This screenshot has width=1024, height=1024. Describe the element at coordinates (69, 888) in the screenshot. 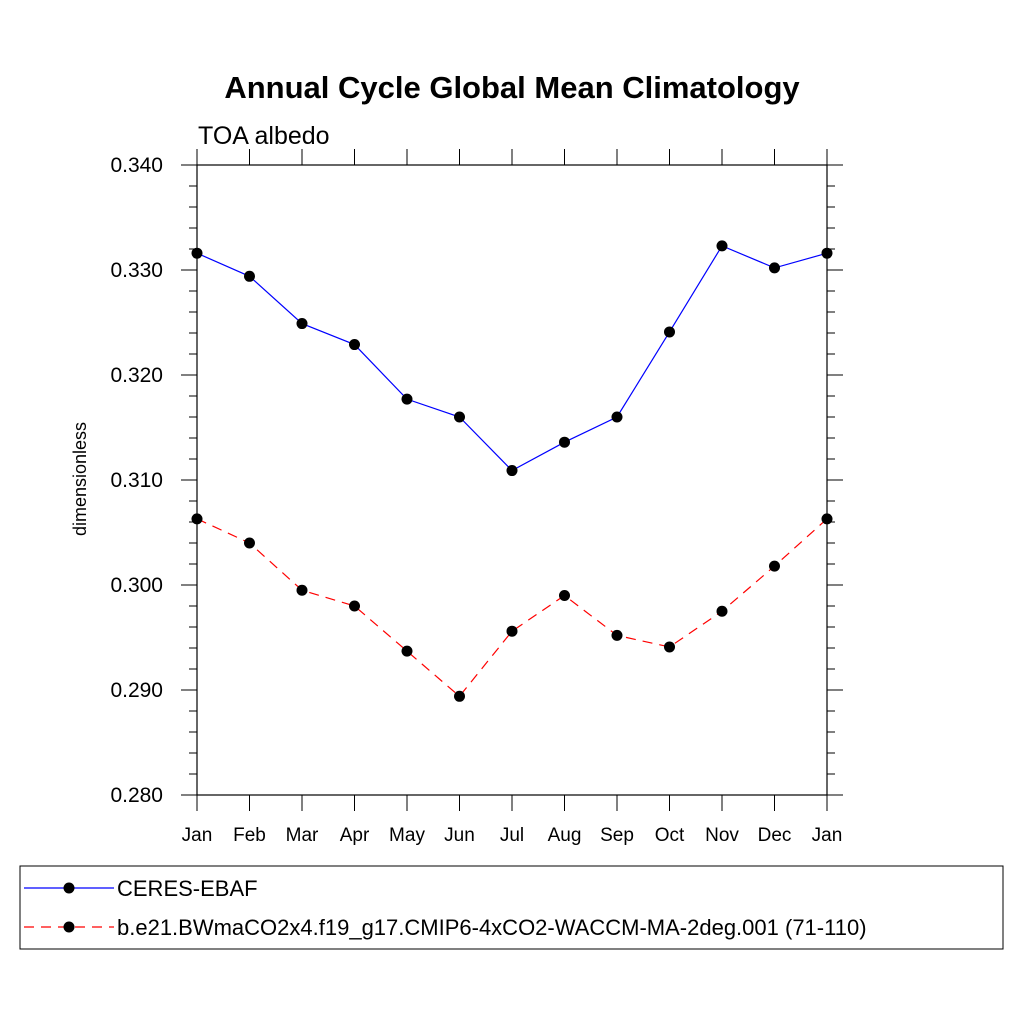

I see `legend-marker-ceres` at that location.